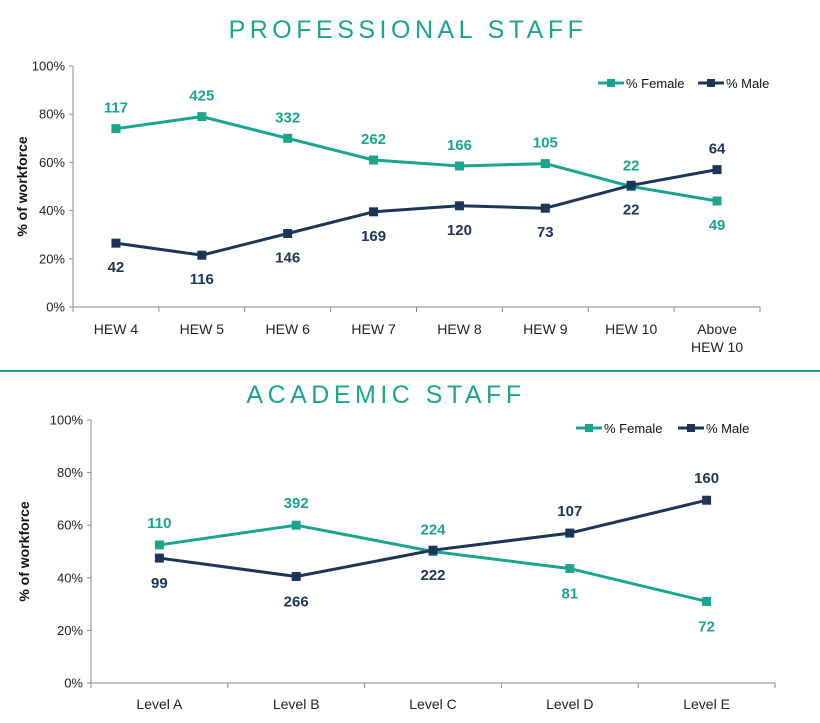 This screenshot has width=820, height=723. What do you see at coordinates (706, 478) in the screenshot?
I see `data-label: 160` at bounding box center [706, 478].